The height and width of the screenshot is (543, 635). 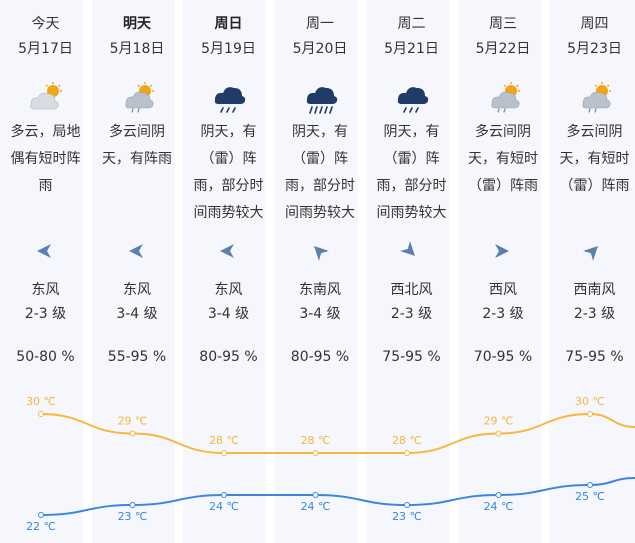 What do you see at coordinates (45, 357) in the screenshot?
I see `humidity-label: 50-80 %` at bounding box center [45, 357].